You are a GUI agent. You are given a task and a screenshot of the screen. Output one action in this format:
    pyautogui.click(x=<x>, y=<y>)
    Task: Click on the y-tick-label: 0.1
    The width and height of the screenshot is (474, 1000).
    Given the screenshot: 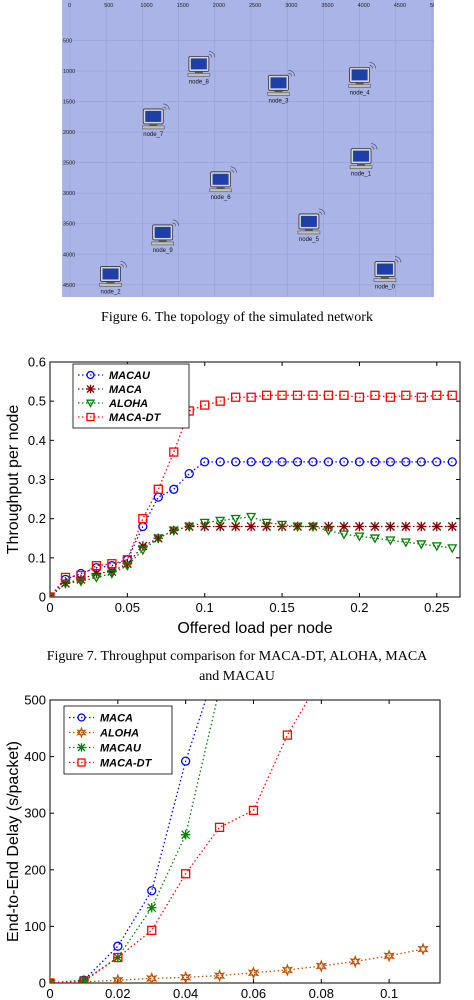 What is the action you would take?
    pyautogui.click(x=37, y=557)
    